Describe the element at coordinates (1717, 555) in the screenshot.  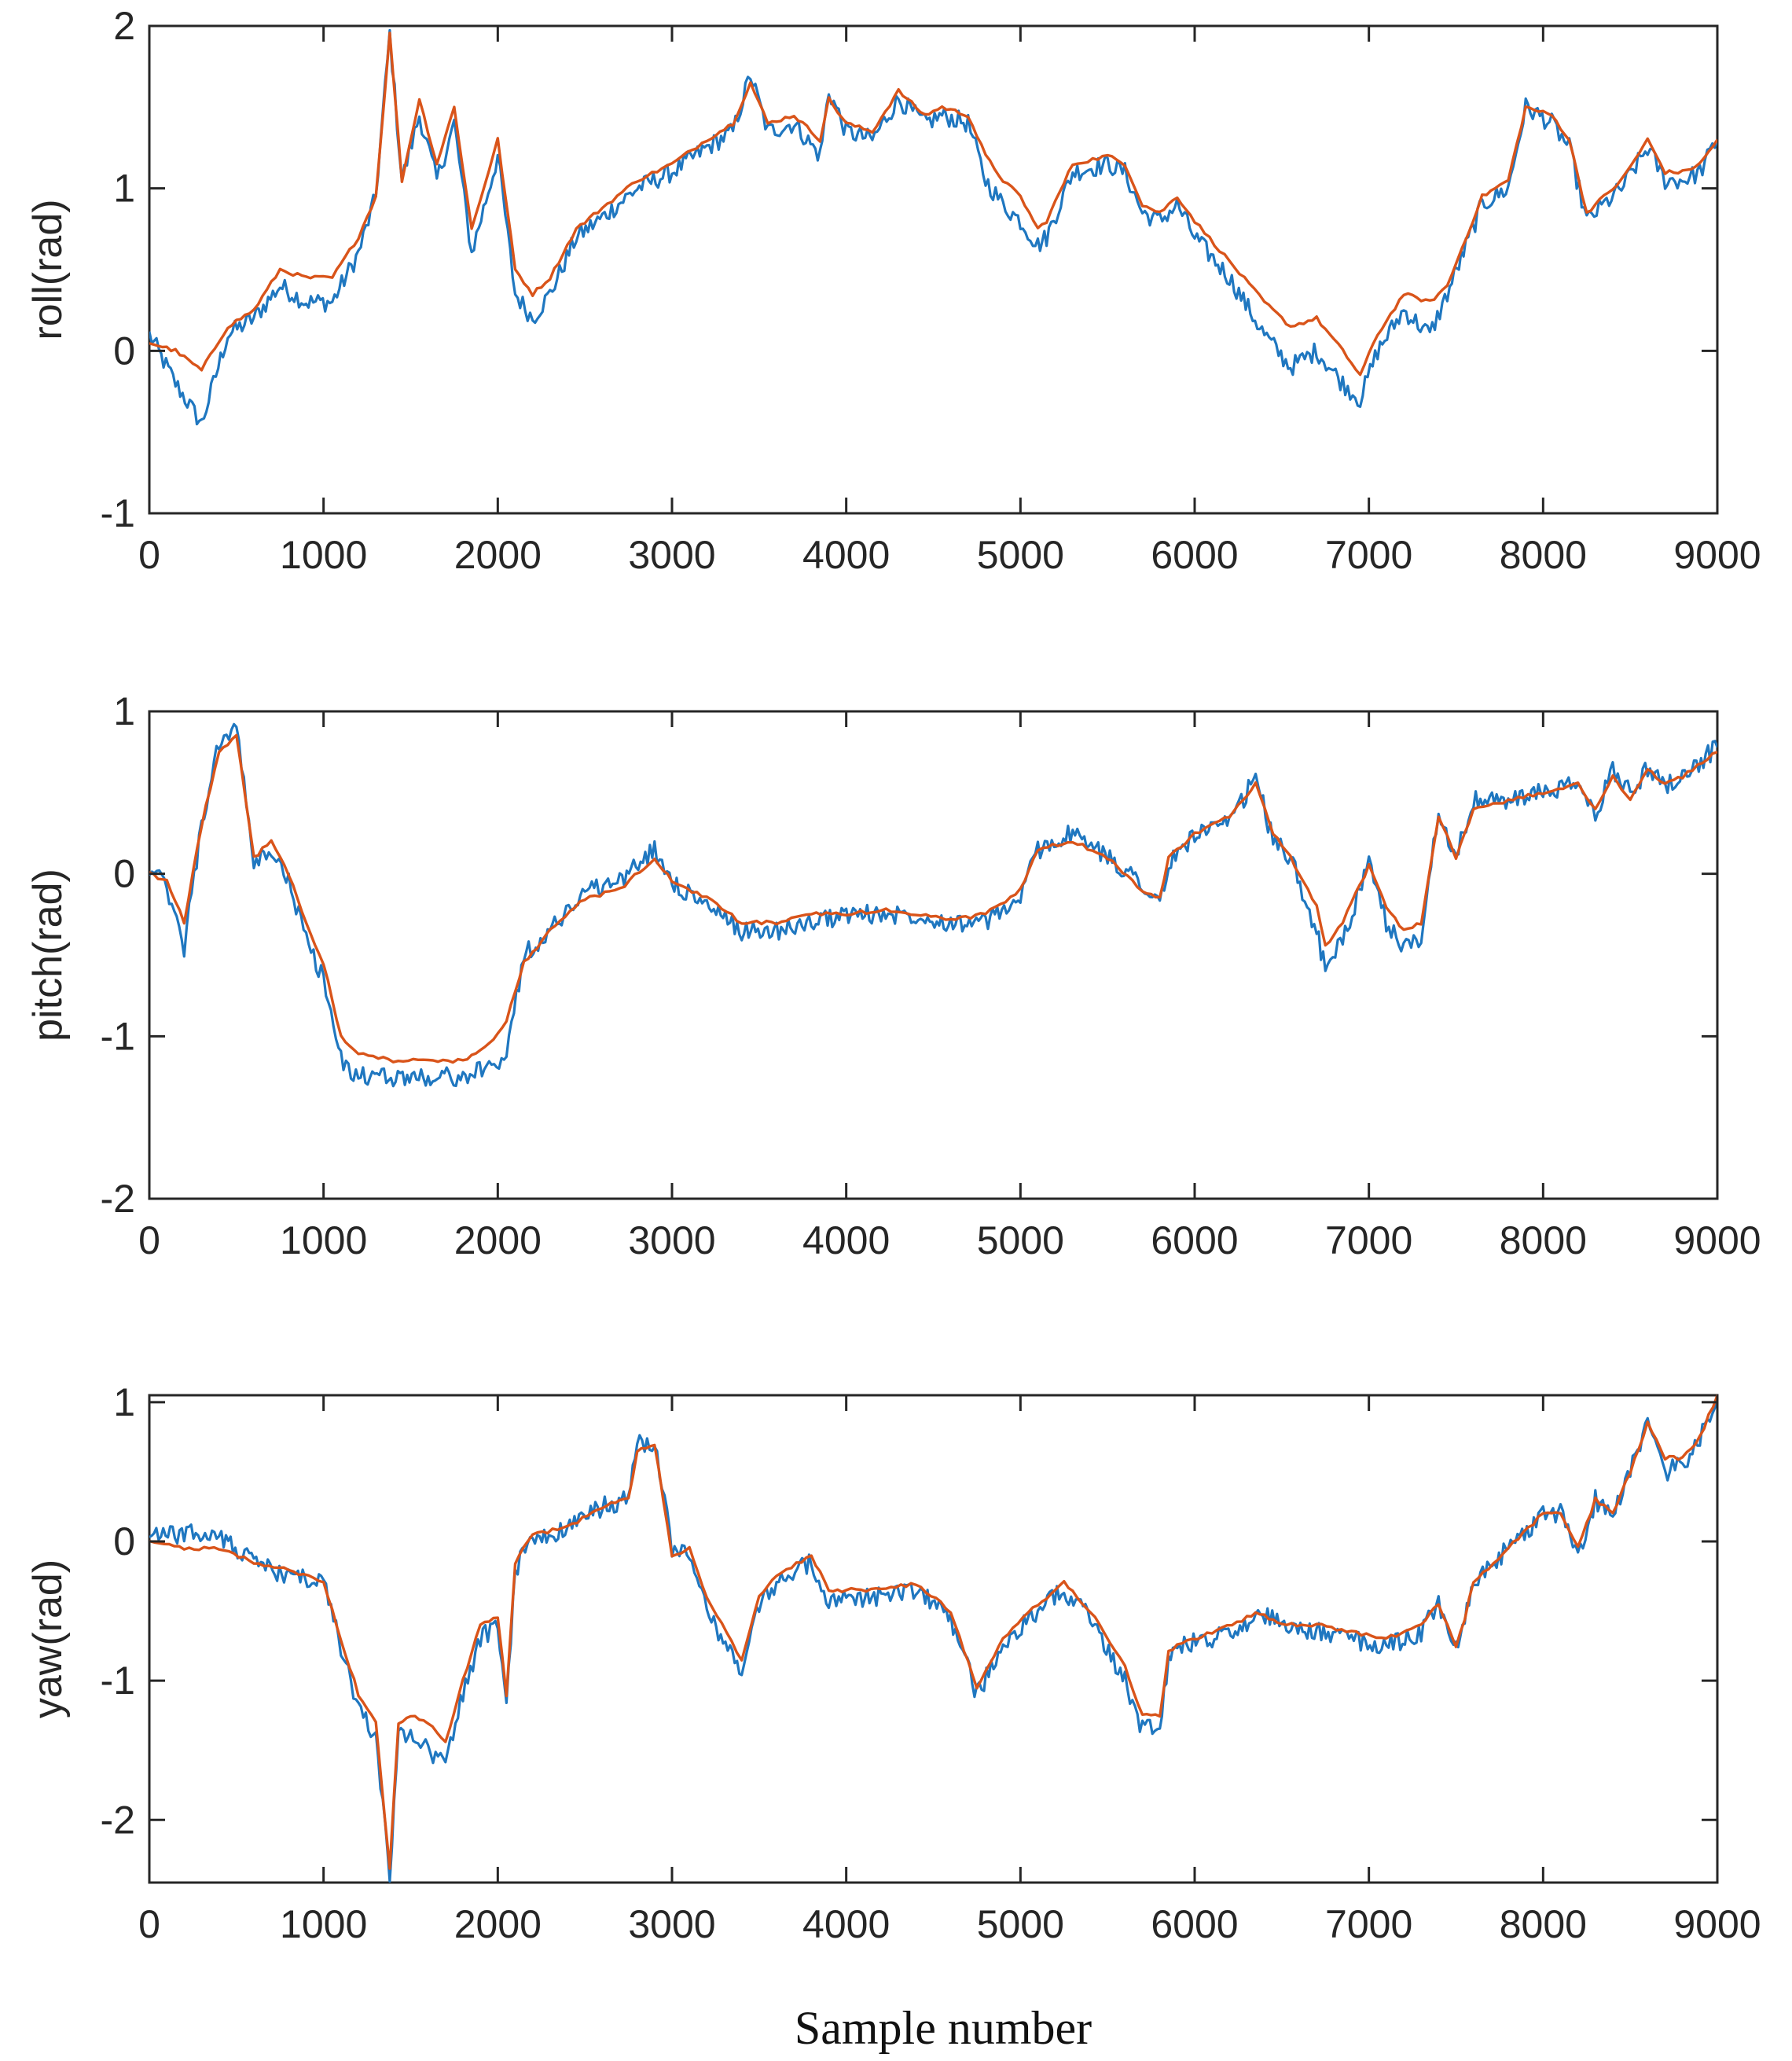
I see `x-tick-label-0-9: 9000` at that location.